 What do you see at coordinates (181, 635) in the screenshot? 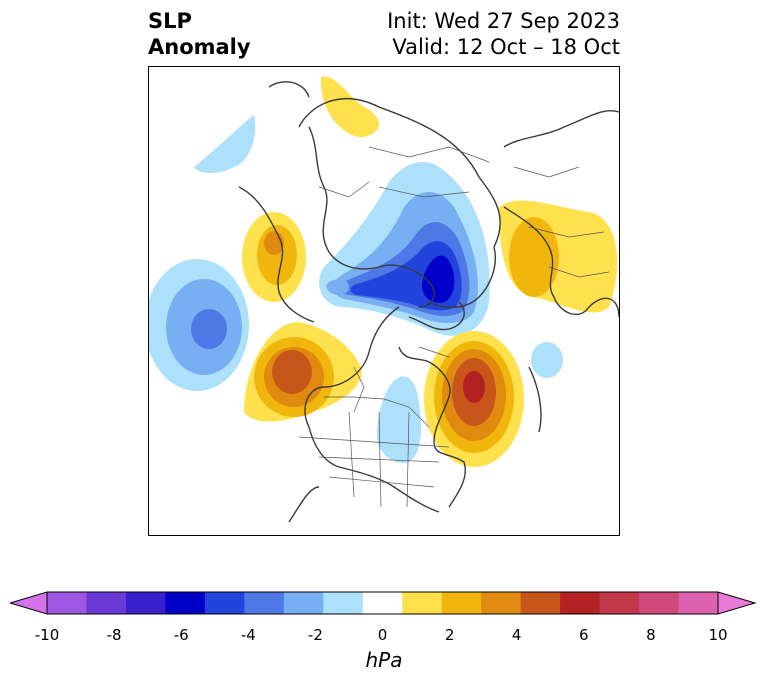
I see `colorbar-tick-label: -6` at bounding box center [181, 635].